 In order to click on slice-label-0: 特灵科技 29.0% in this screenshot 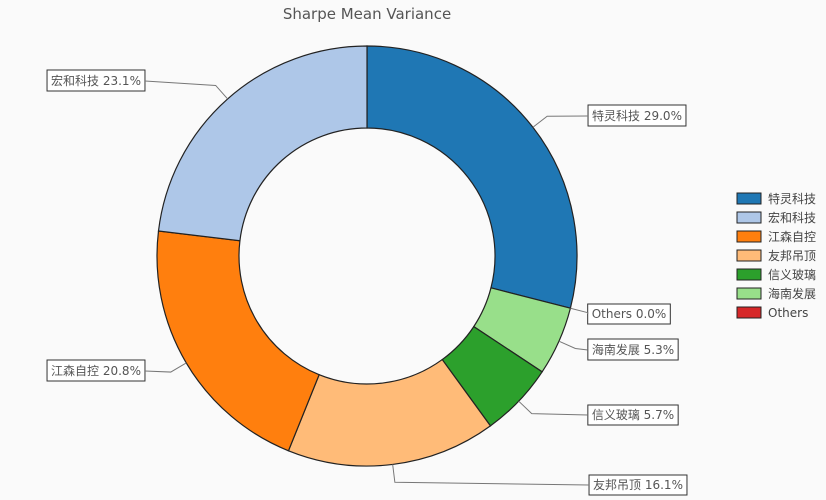, I will do `click(637, 115)`.